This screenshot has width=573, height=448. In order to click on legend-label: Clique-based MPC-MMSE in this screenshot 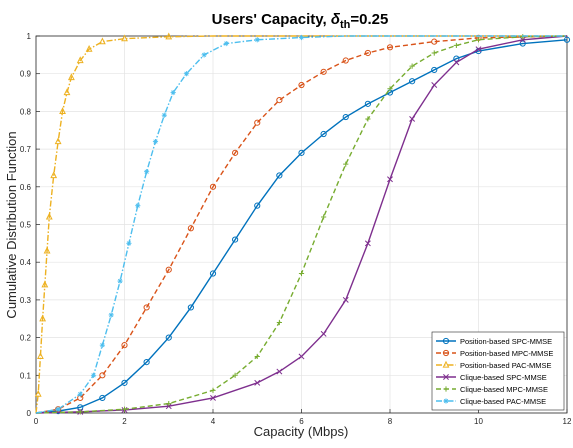, I will do `click(504, 389)`.